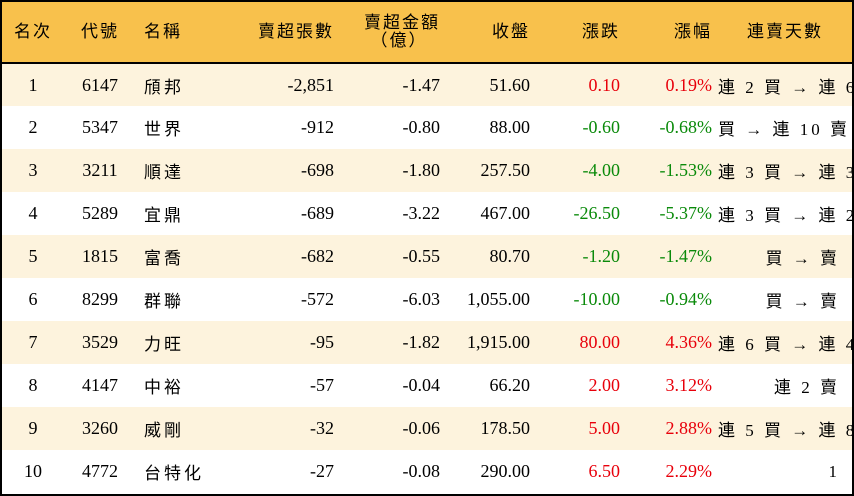 The width and height of the screenshot is (854, 496). What do you see at coordinates (33, 299) in the screenshot?
I see `cell-rank: 6` at bounding box center [33, 299].